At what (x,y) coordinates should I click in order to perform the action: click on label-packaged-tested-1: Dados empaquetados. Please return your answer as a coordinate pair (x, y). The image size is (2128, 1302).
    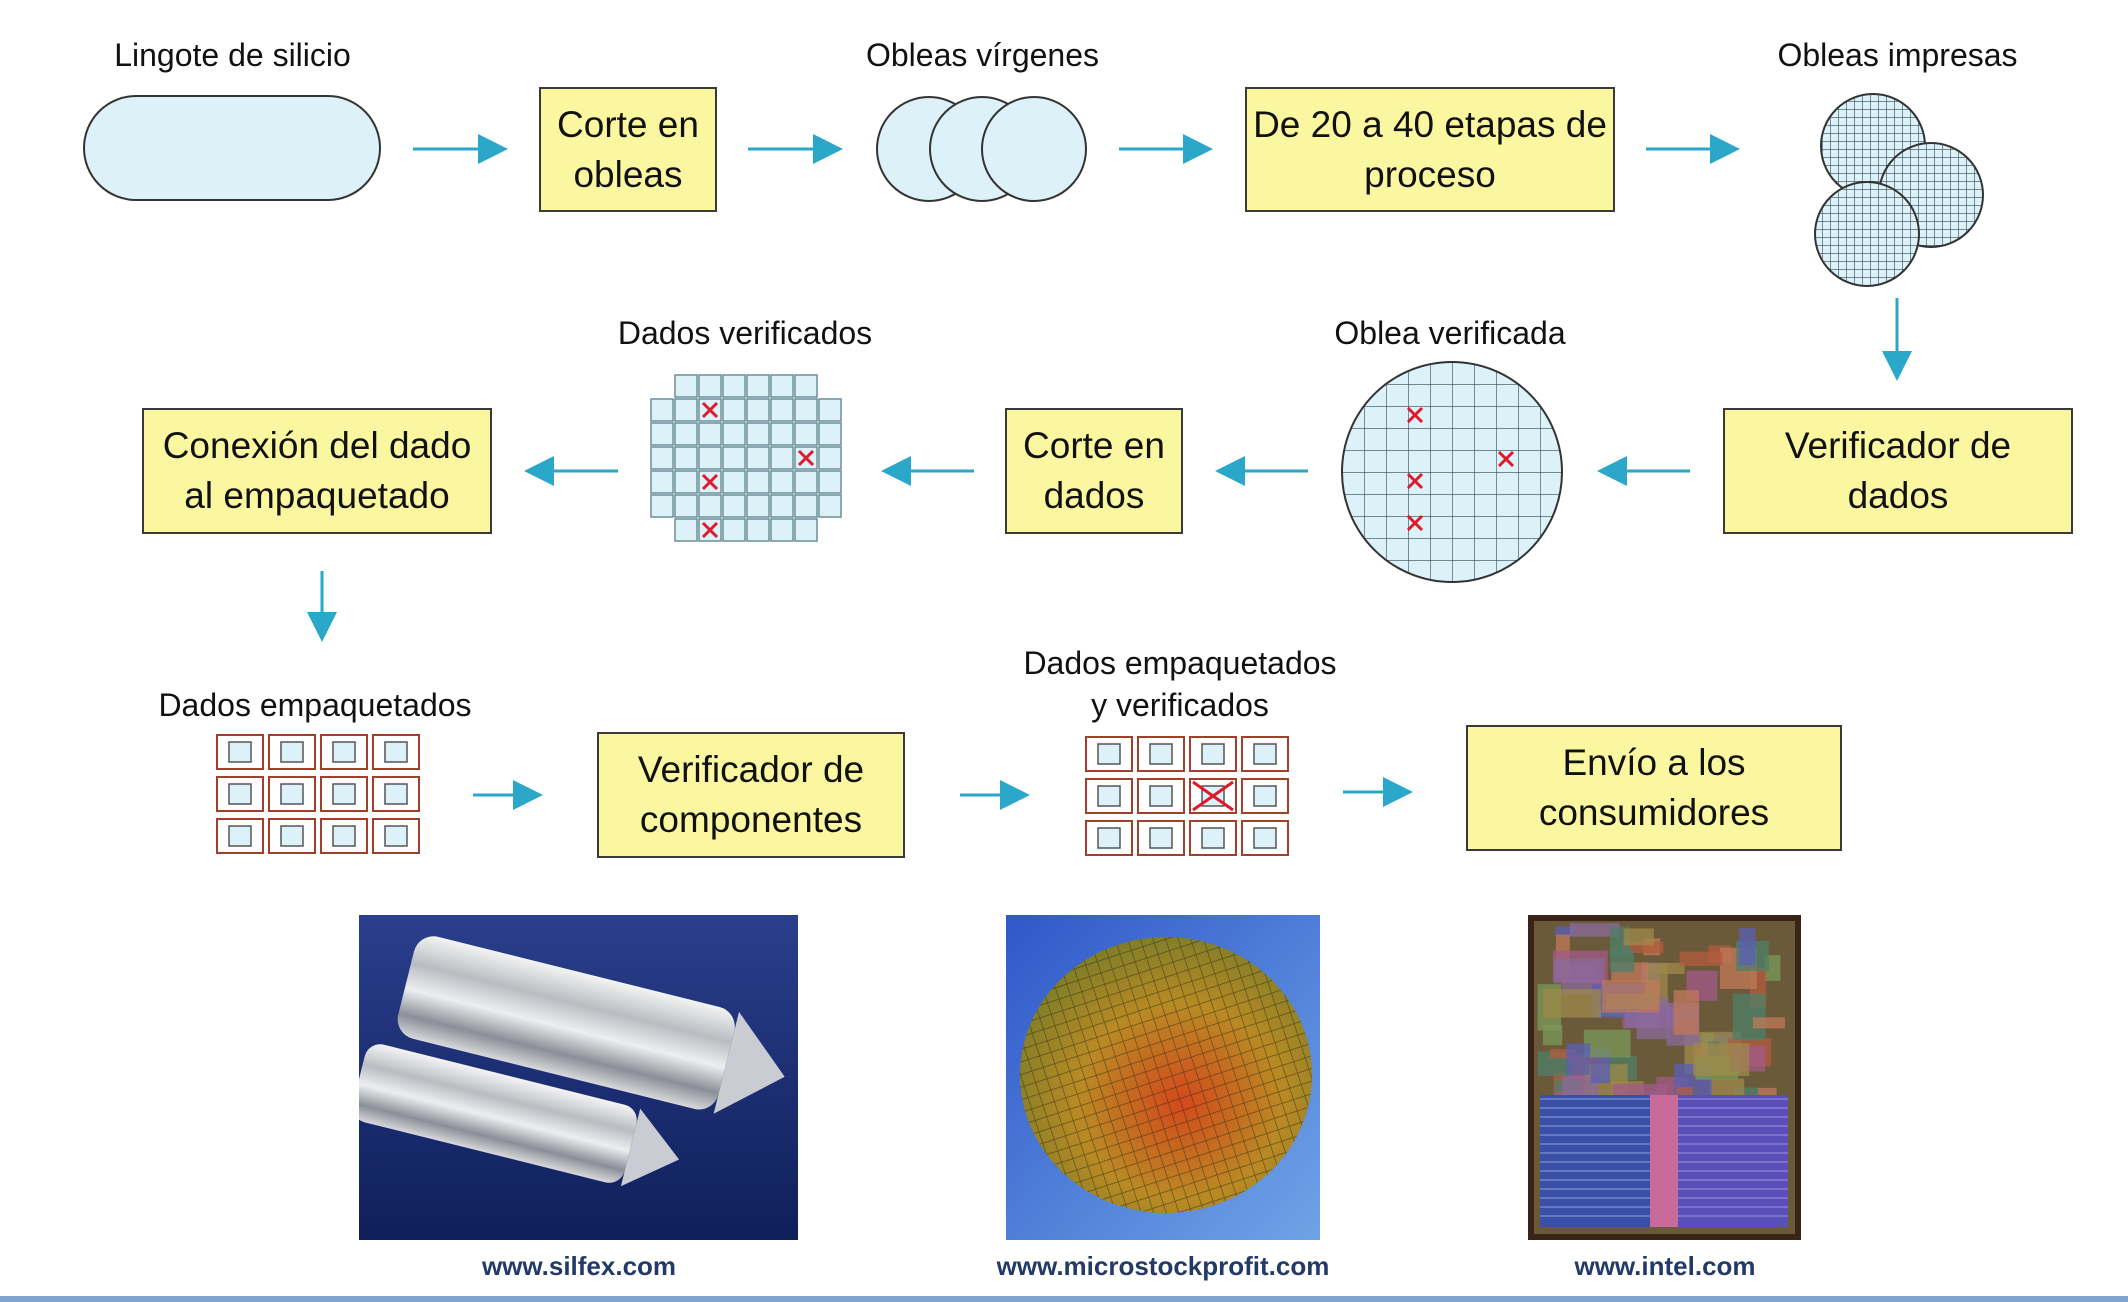
    Looking at the image, I should click on (1180, 663).